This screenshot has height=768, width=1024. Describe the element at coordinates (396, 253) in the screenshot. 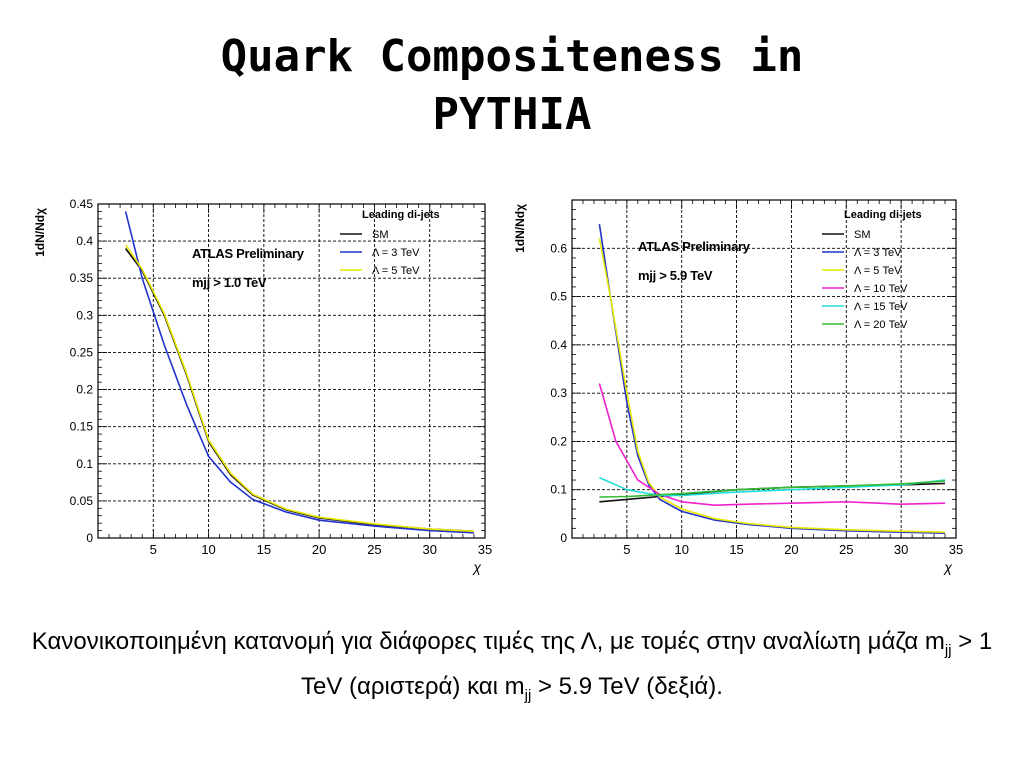

I see `chart-0-legend-entry: Λ = 3 TeV` at that location.